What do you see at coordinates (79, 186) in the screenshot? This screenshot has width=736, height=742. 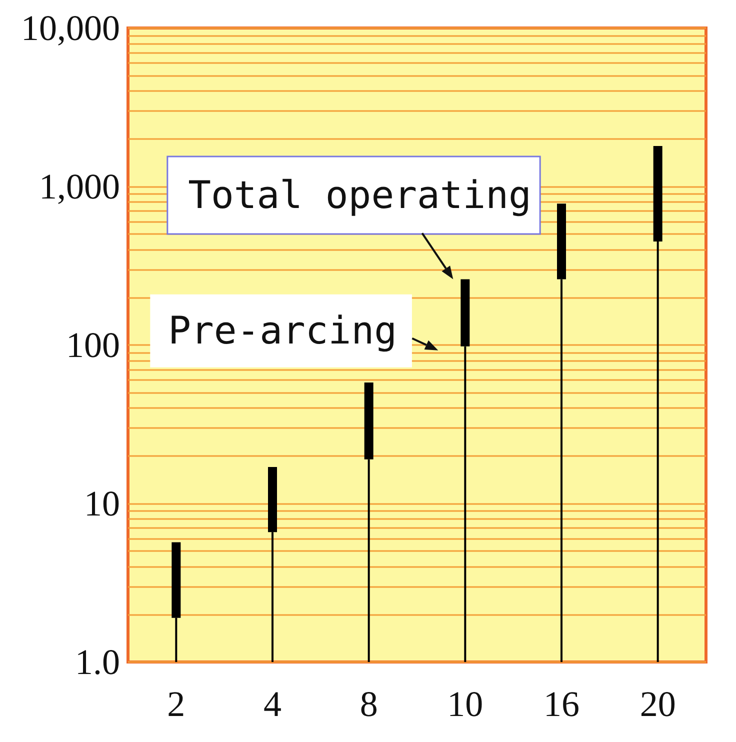 I see `y-tick-label: 1,000` at bounding box center [79, 186].